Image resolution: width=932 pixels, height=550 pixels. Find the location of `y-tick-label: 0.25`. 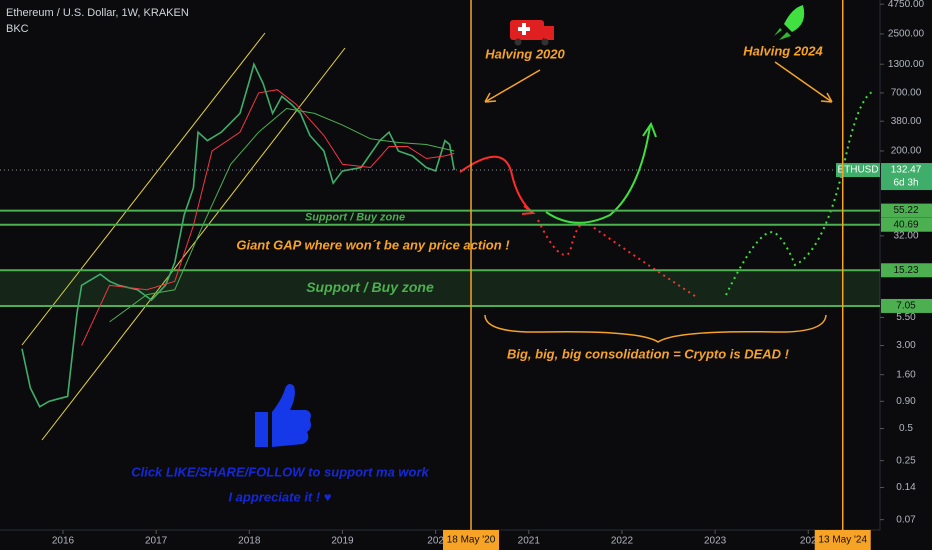

y-tick-label: 0.25 is located at coordinates (906, 460).